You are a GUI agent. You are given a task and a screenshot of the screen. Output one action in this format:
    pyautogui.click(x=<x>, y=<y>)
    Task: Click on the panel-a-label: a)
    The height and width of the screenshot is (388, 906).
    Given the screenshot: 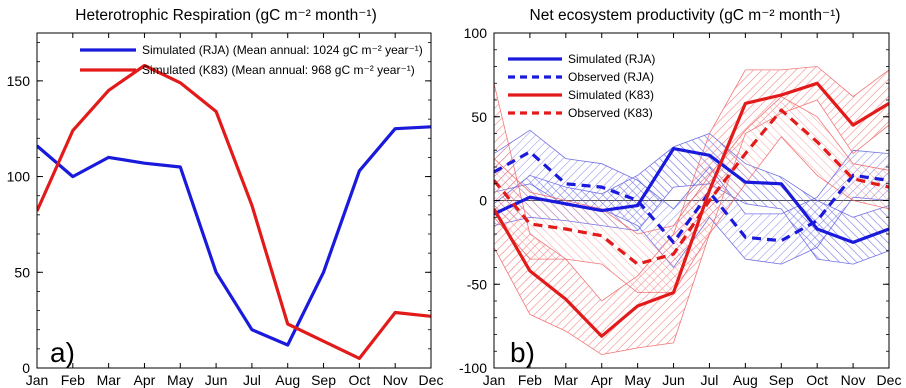 What is the action you would take?
    pyautogui.click(x=62, y=352)
    